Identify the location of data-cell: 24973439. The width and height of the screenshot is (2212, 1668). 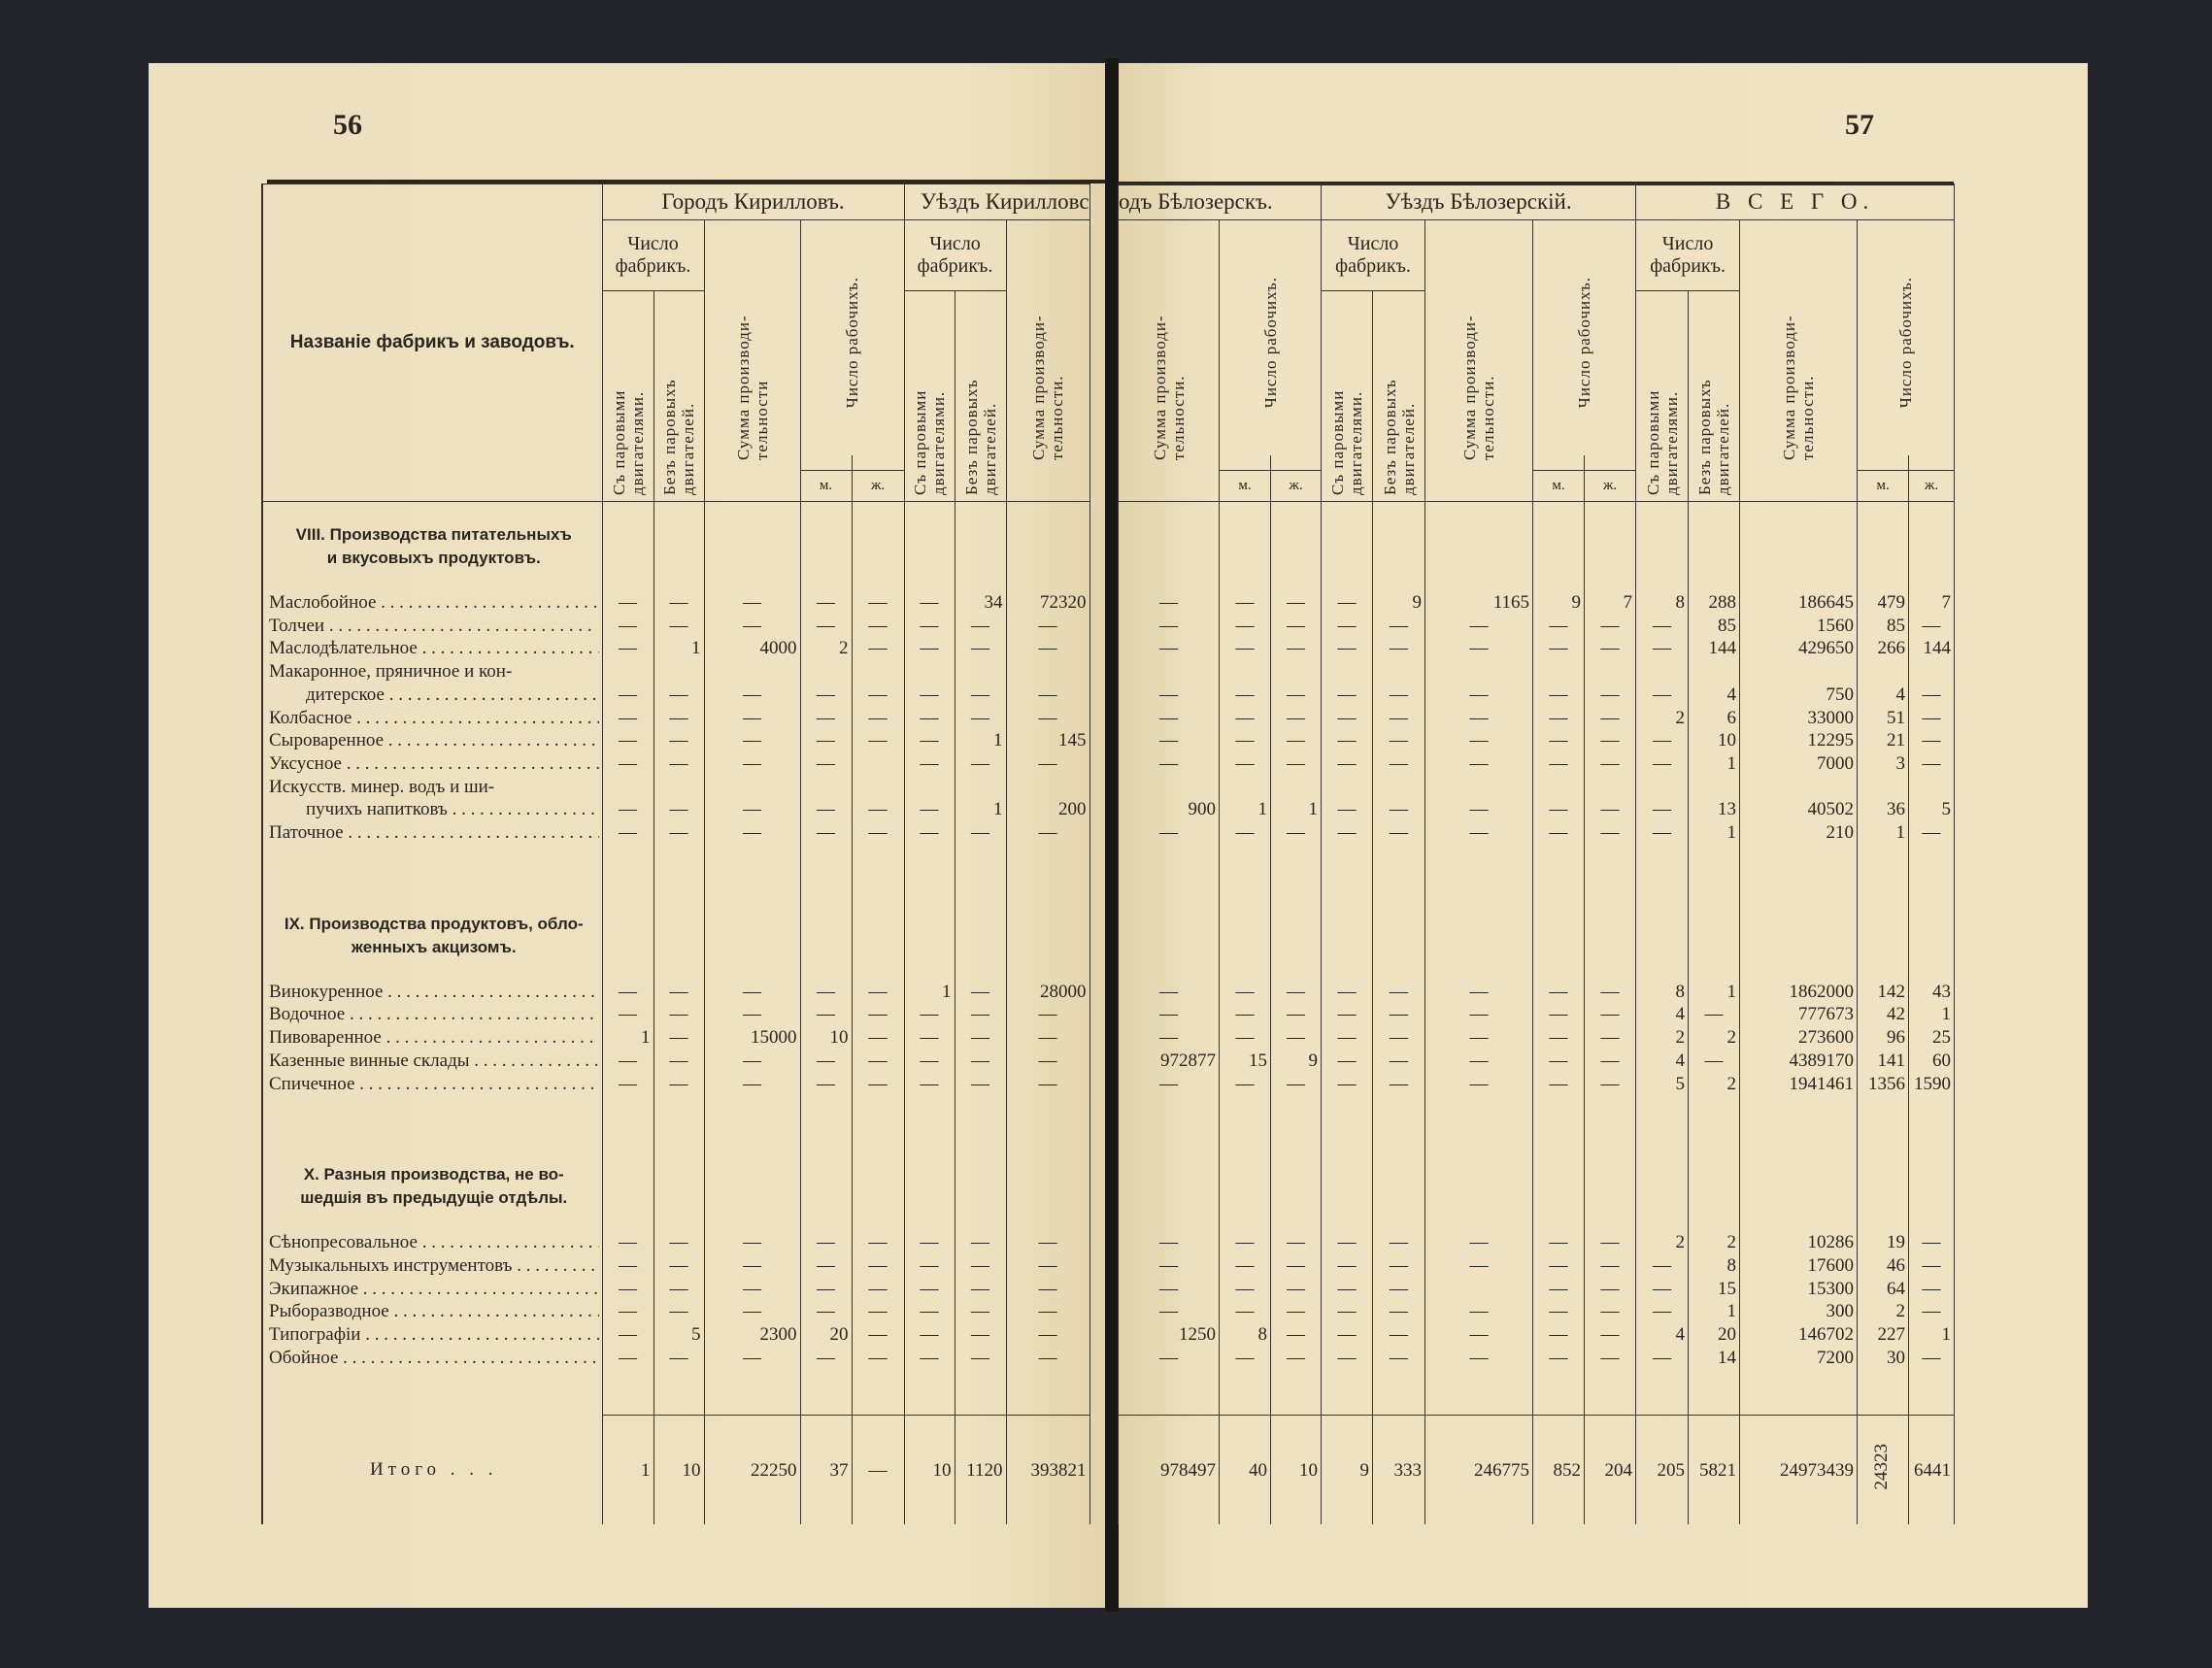
(1798, 1470).